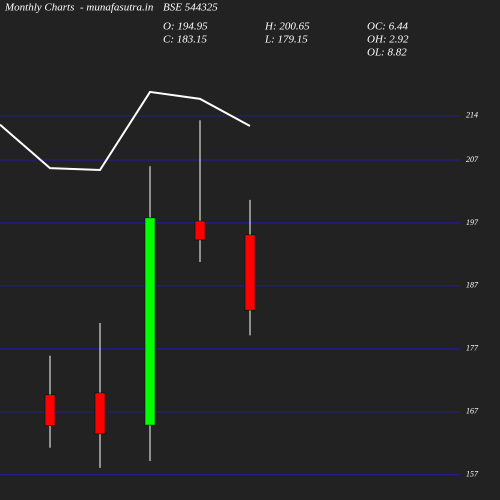  Describe the element at coordinates (472, 348) in the screenshot. I see `y-tick-label: 177` at that location.